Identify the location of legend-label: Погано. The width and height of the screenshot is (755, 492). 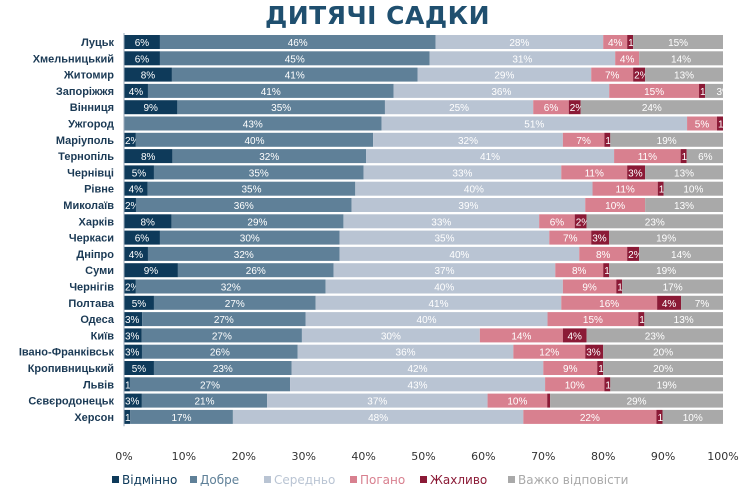
(382, 480).